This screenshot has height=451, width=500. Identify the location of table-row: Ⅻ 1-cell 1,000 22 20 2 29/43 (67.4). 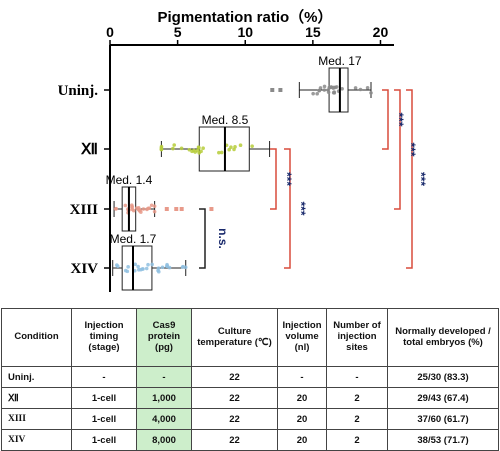
(250, 398).